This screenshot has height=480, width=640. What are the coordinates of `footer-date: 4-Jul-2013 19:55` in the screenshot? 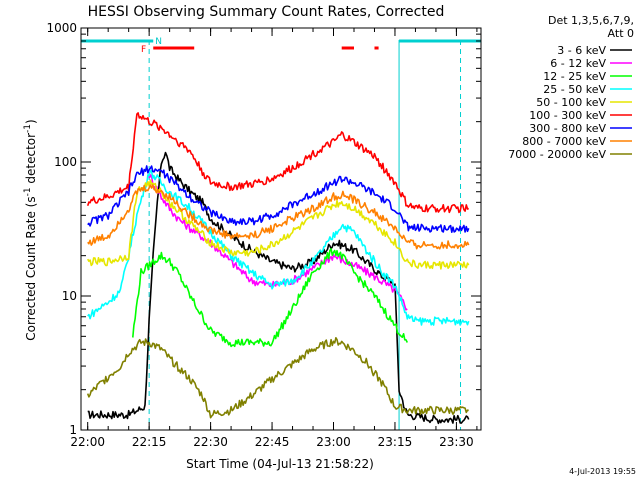 It's located at (602, 471).